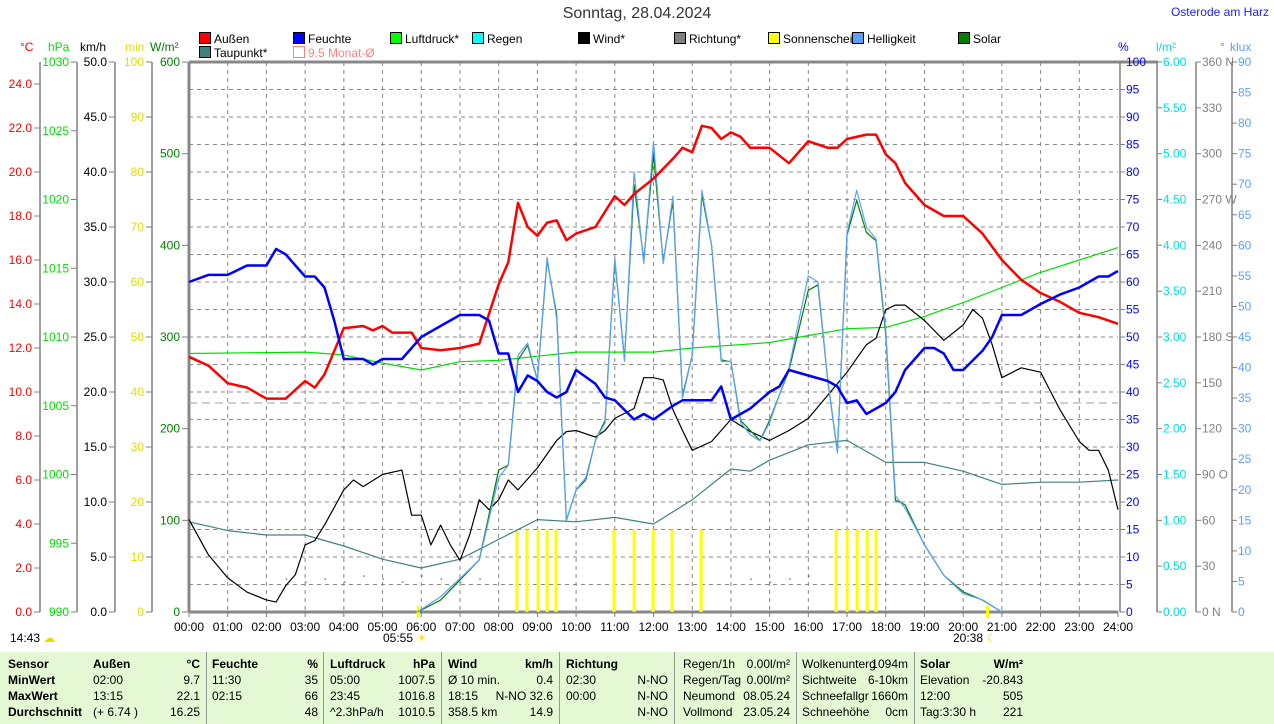  I want to click on legend-label: Richtung*, so click(715, 39).